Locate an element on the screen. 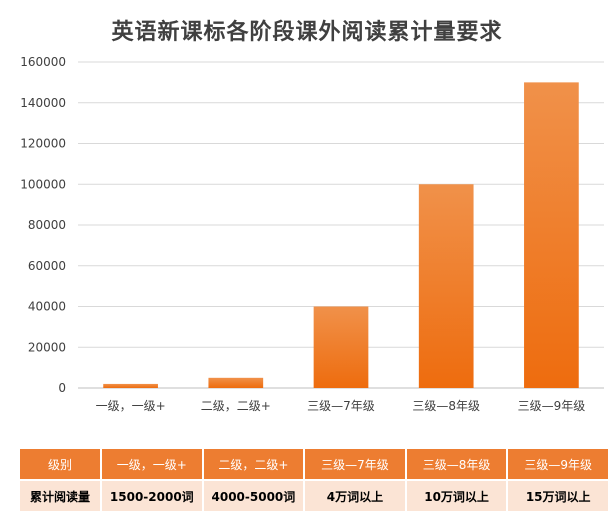  x-axis-categories: 一级，一级+ 二级，二级+ 三级—7年级 三级—8年级 三级—9年级 is located at coordinates (341, 406).